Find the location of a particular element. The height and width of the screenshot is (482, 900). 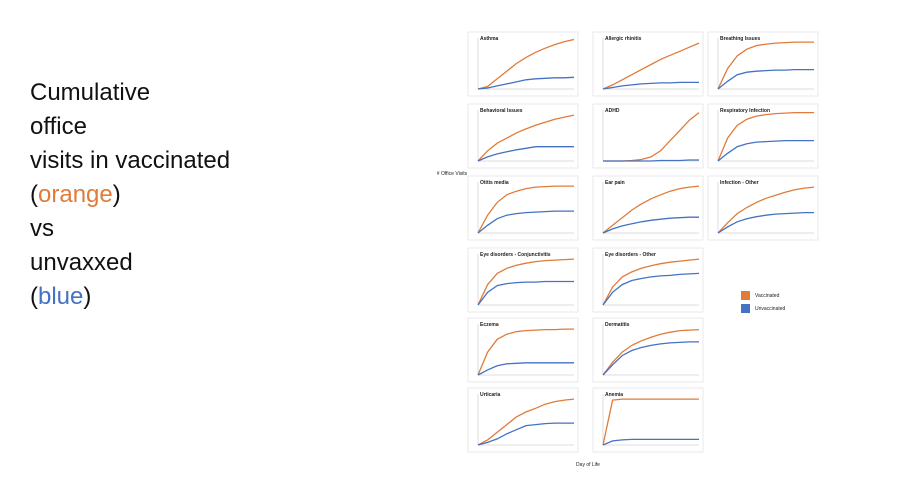

panel-title: Asthma is located at coordinates (489, 39).